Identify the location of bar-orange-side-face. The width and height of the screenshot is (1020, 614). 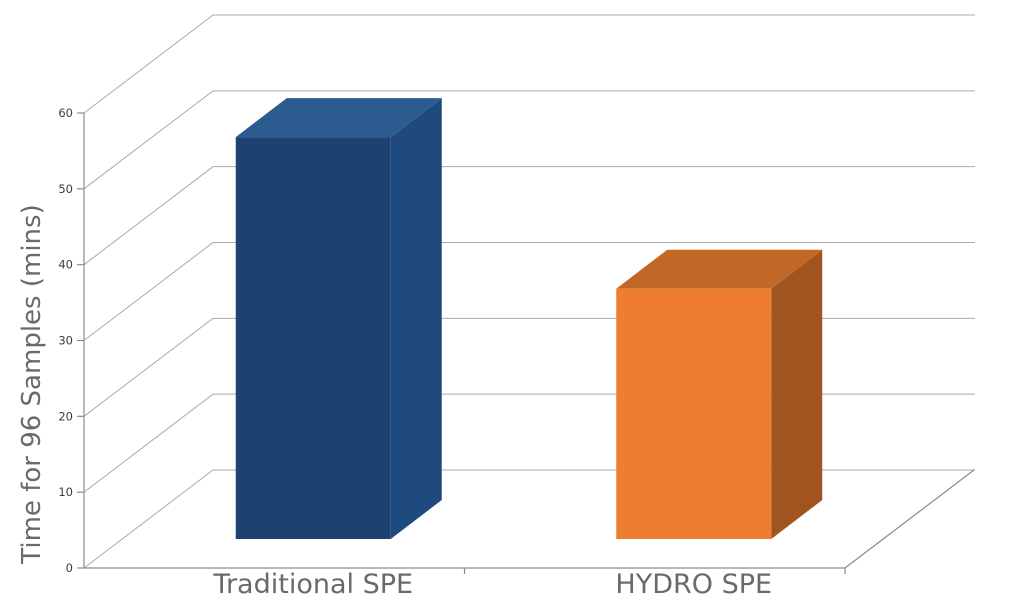
(797, 394).